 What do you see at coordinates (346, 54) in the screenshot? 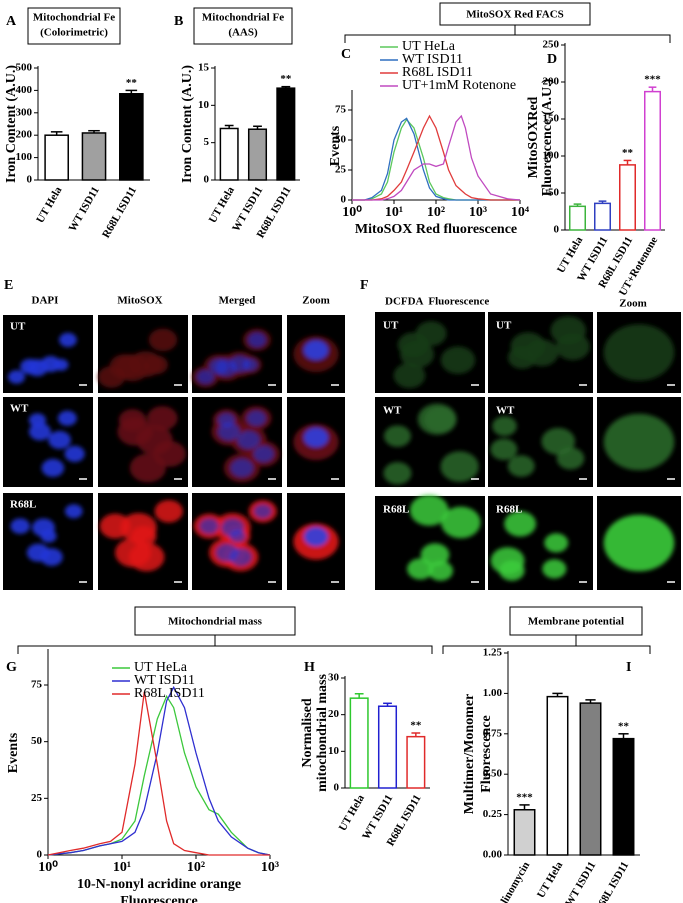
I see `panel-letter: C` at bounding box center [346, 54].